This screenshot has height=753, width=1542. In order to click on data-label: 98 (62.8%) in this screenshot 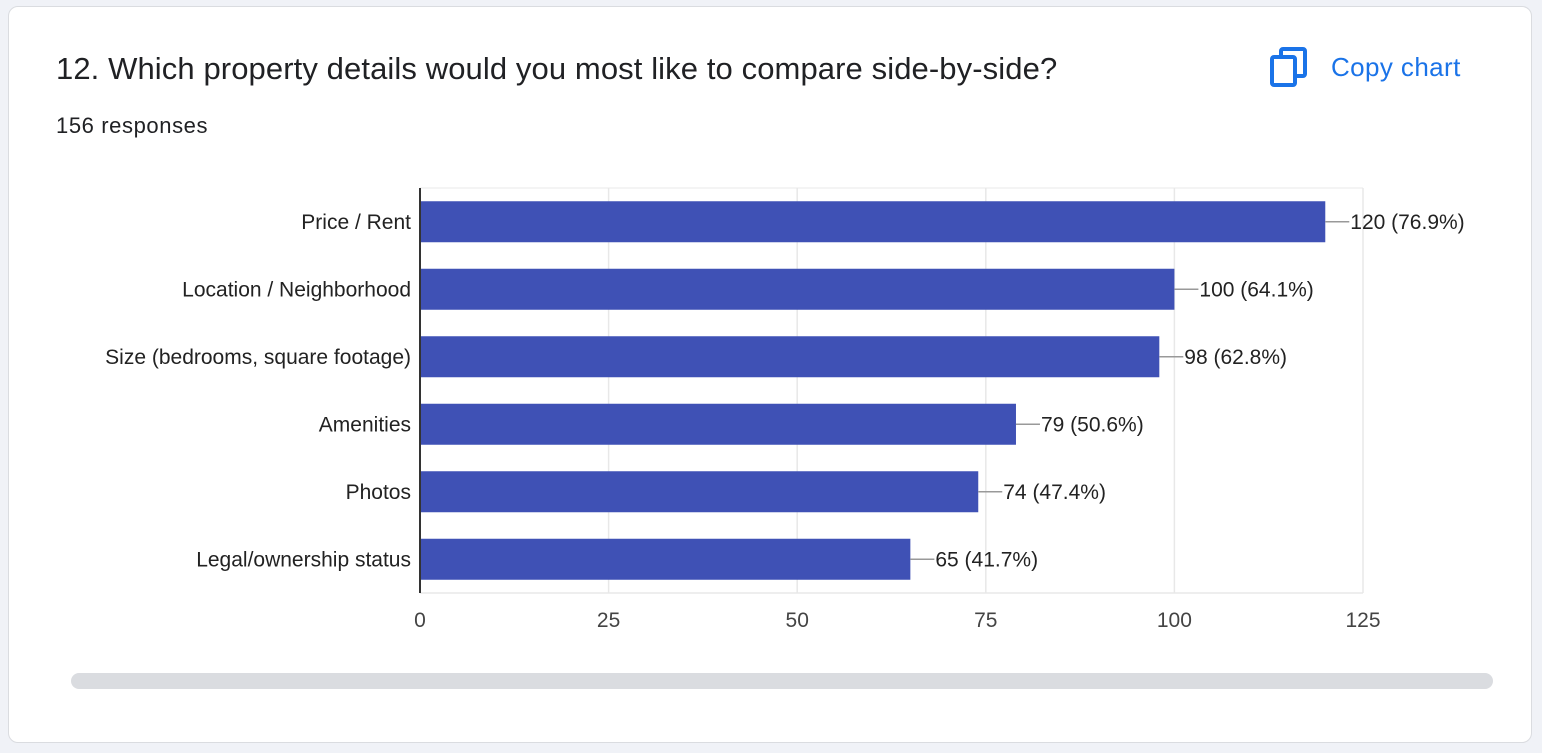, I will do `click(1235, 357)`.